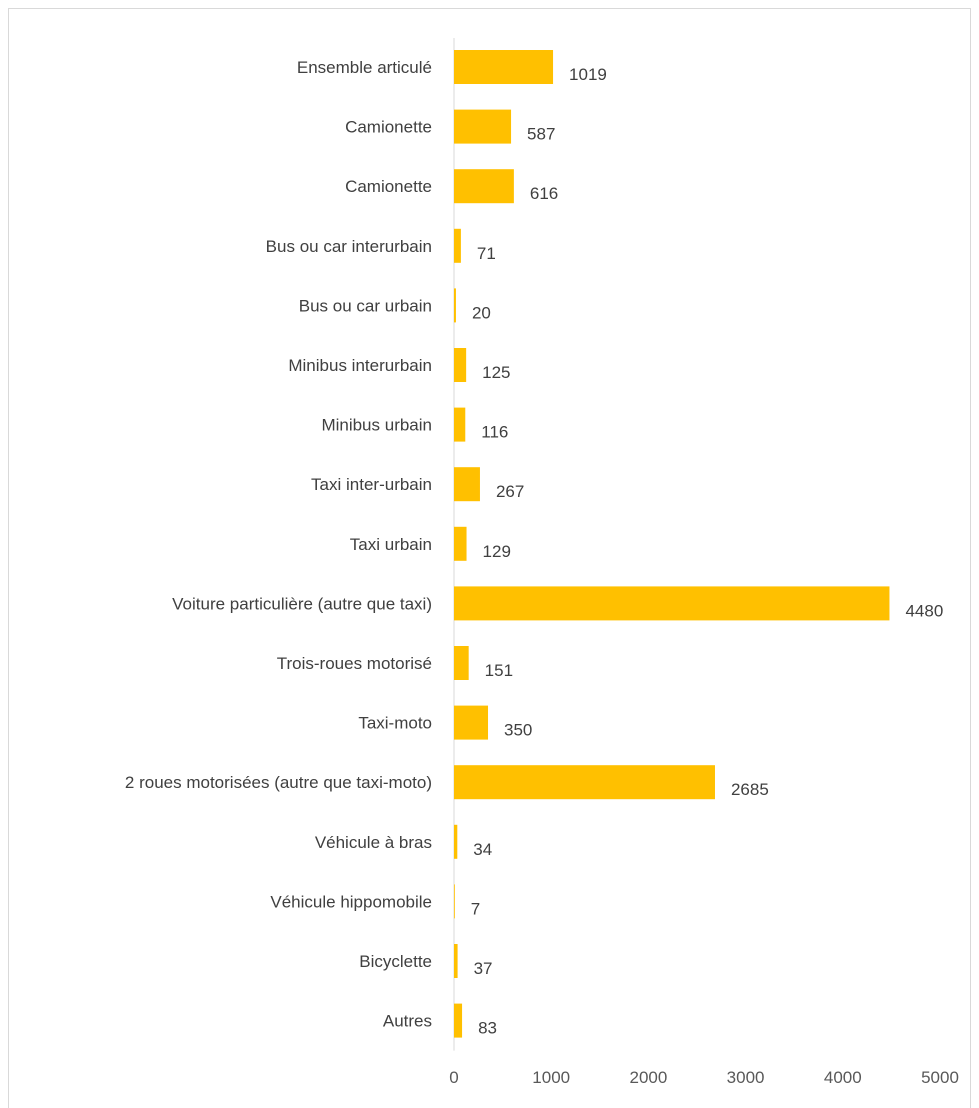  What do you see at coordinates (487, 1028) in the screenshot?
I see `data-label: 83` at bounding box center [487, 1028].